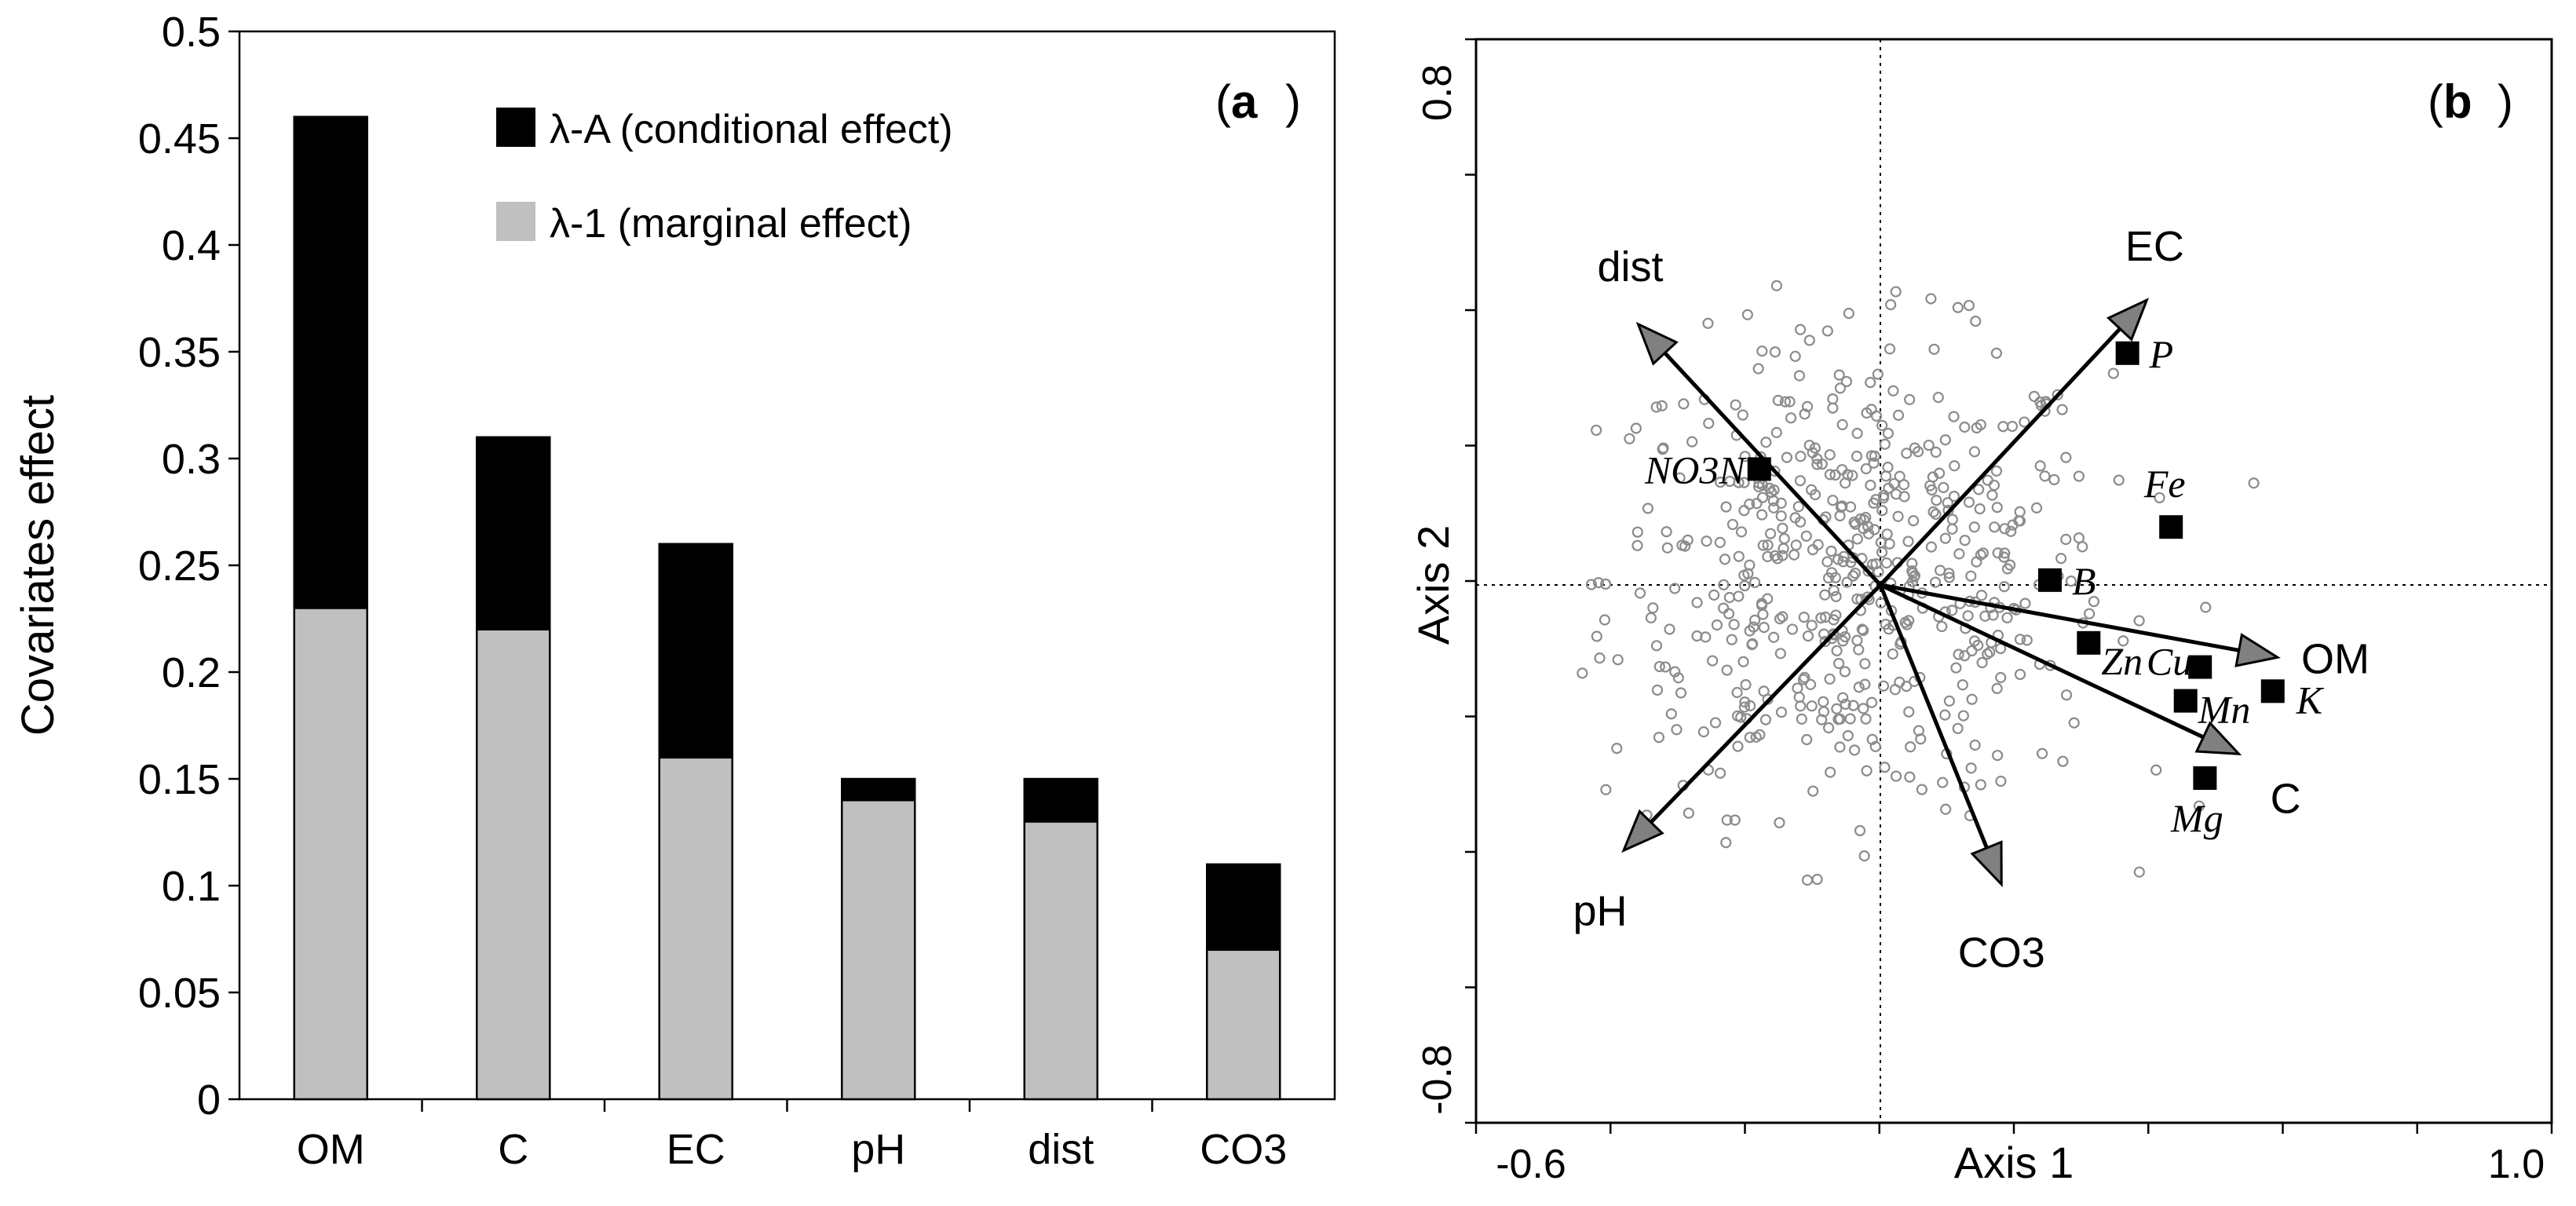 This screenshot has height=1206, width=2576. I want to click on species-mg: Mg, so click(2196, 803).